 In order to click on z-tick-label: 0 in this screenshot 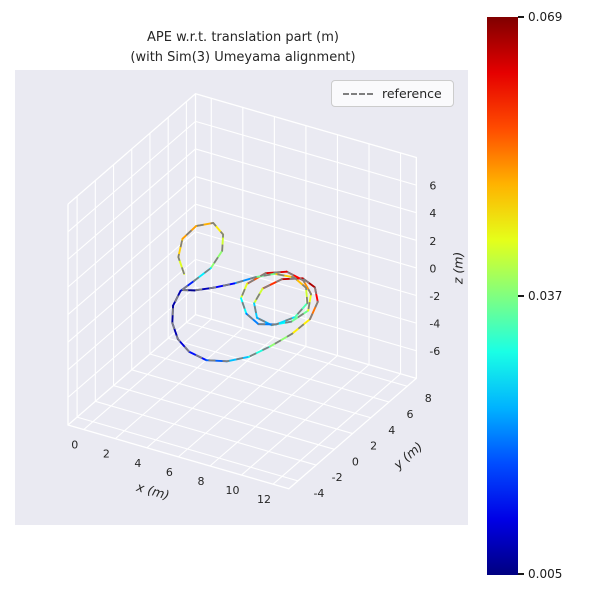, I will do `click(432, 268)`.